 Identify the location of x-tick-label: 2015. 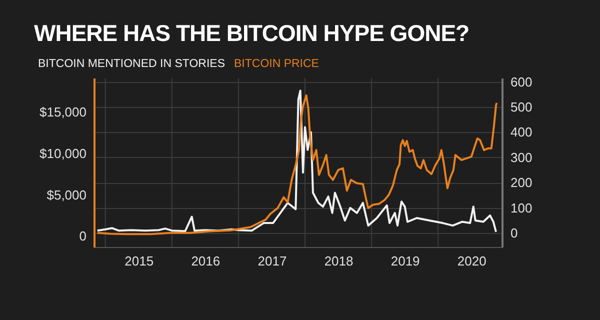
(139, 261).